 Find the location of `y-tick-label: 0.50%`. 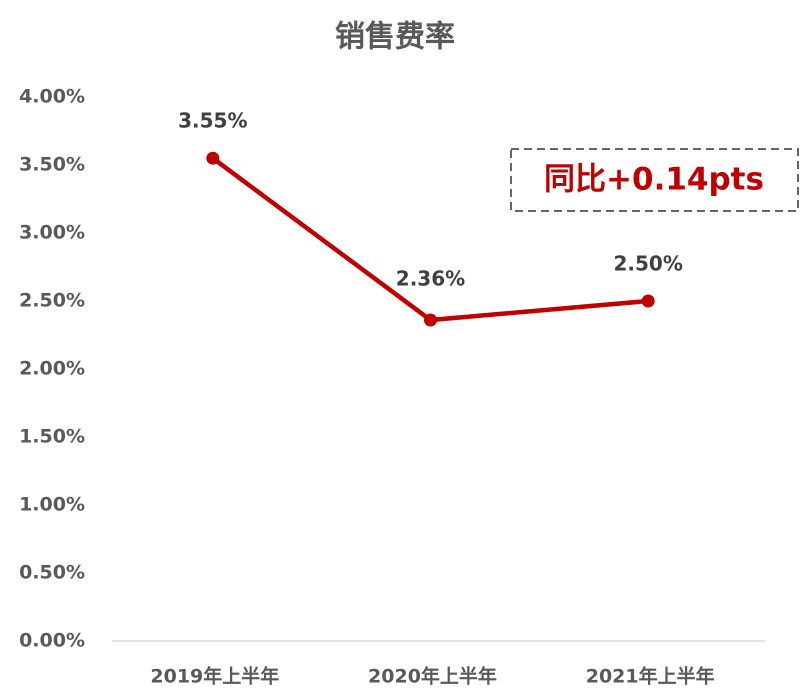

y-tick-label: 0.50% is located at coordinates (52, 573).